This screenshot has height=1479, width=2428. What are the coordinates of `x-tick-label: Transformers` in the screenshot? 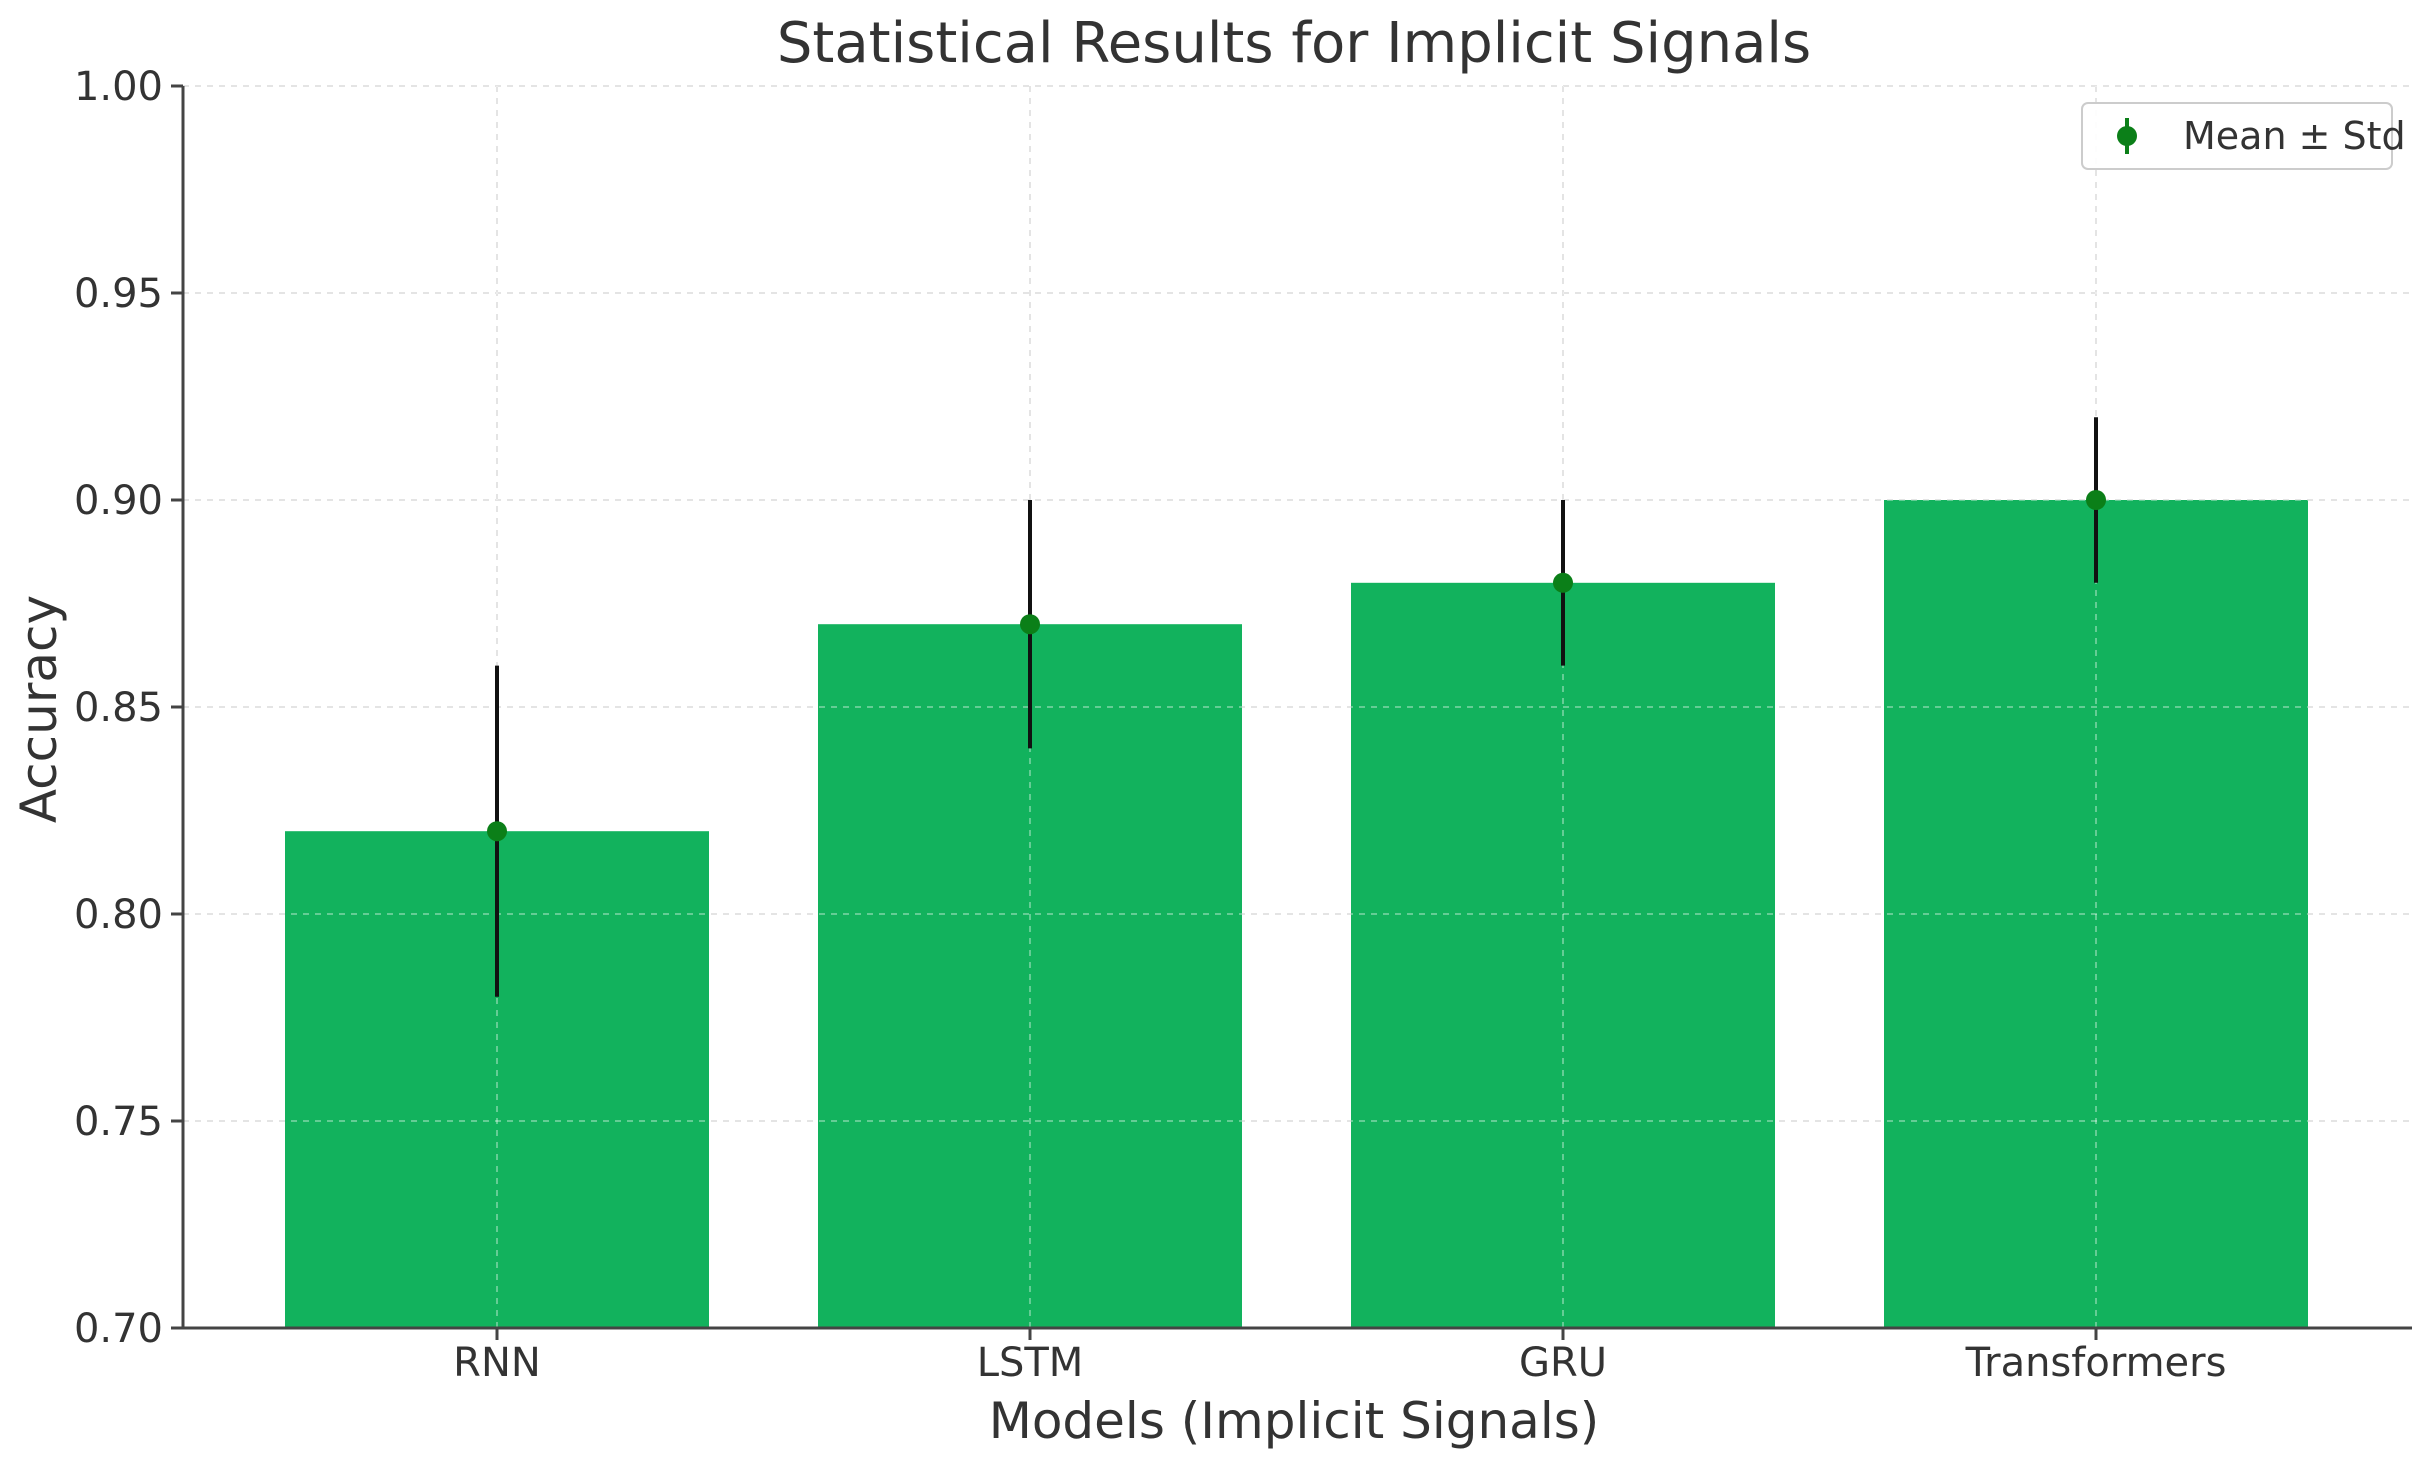 It's located at (2096, 1363).